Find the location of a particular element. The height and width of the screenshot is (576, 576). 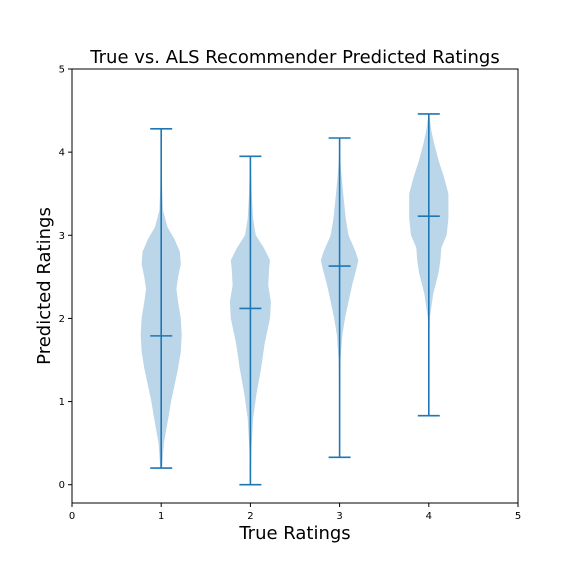

y-tick-label: 4 is located at coordinates (62, 153).